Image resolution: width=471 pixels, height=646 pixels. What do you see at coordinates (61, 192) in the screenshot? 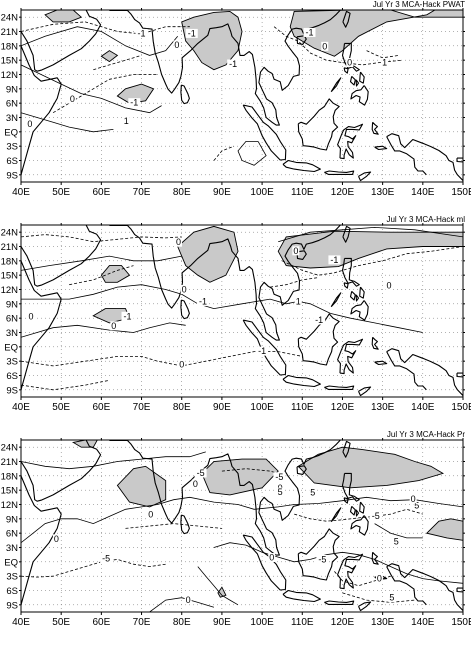
I see `x-tick-label: 50E` at bounding box center [61, 192].